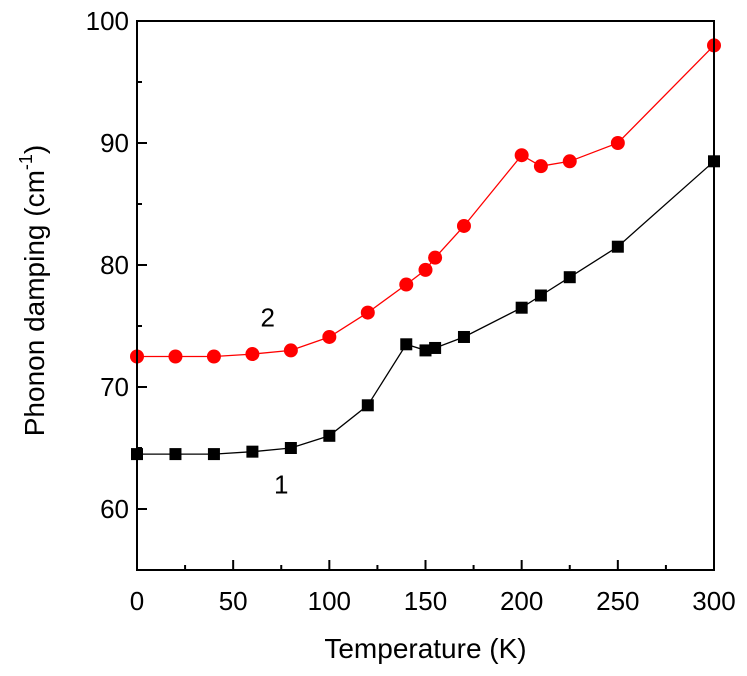 The image size is (747, 676). What do you see at coordinates (34, 303) in the screenshot?
I see `y-axis-title-main: Phonon damping (cm` at bounding box center [34, 303].